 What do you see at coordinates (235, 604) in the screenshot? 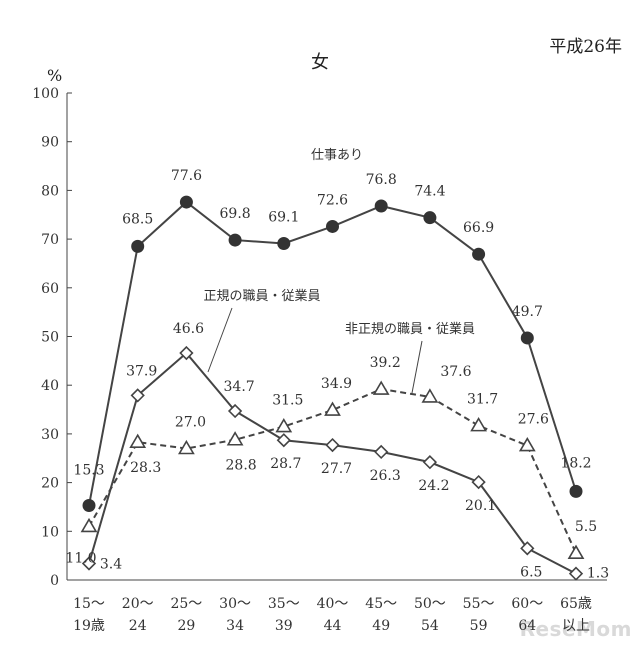
I see `x-tick-label: 30〜` at bounding box center [235, 604].